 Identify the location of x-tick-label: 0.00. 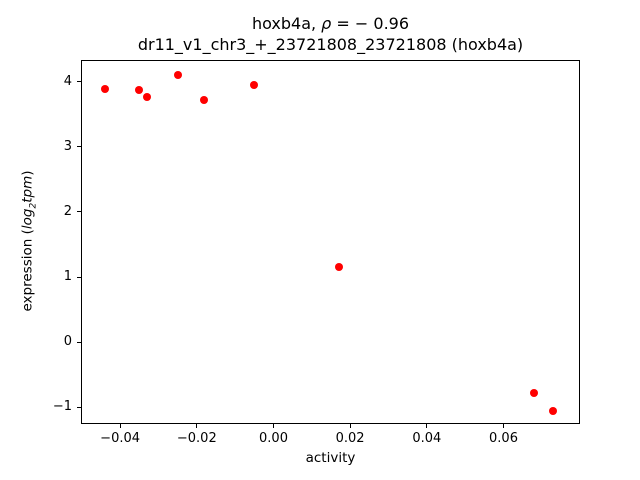
(273, 438).